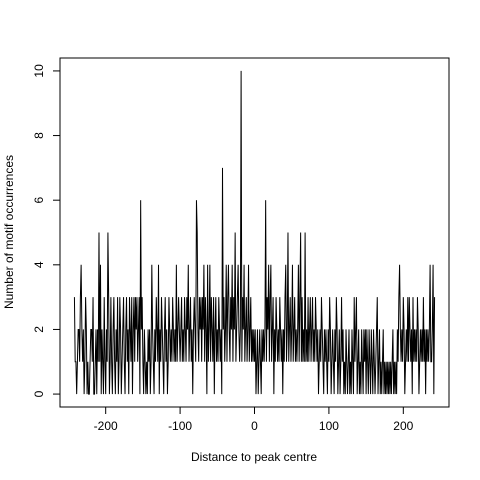 The height and width of the screenshot is (480, 480). I want to click on y-tick-label: 0, so click(39, 393).